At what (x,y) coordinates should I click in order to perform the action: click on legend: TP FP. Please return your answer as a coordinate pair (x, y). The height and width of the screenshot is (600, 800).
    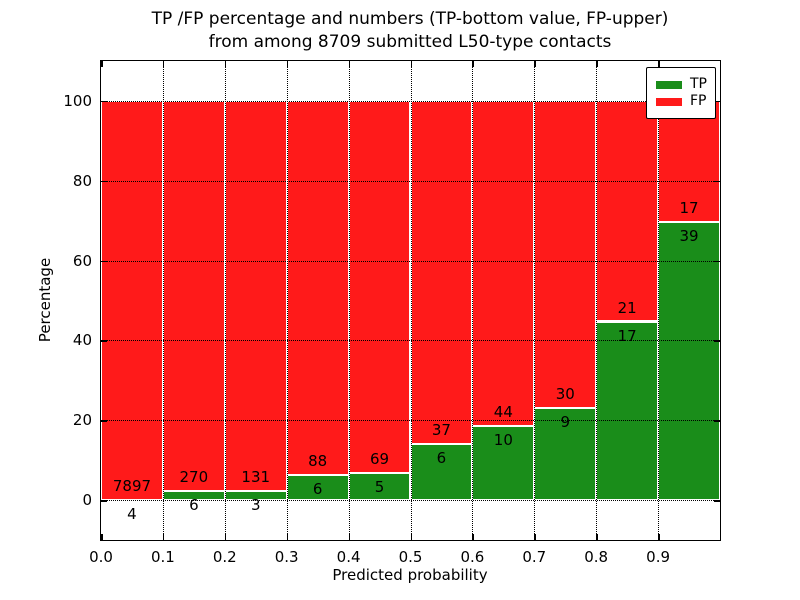
    Looking at the image, I should click on (681, 93).